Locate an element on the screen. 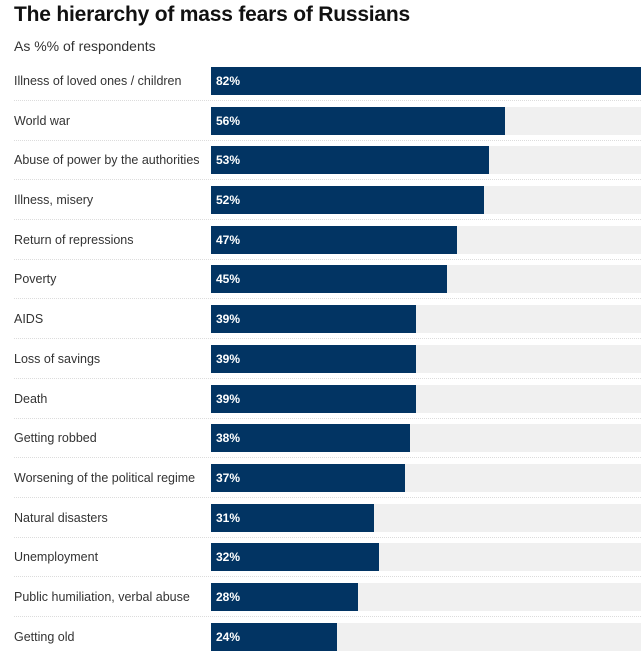 Image resolution: width=641 pixels, height=662 pixels. category-label: Poverty is located at coordinates (35, 279).